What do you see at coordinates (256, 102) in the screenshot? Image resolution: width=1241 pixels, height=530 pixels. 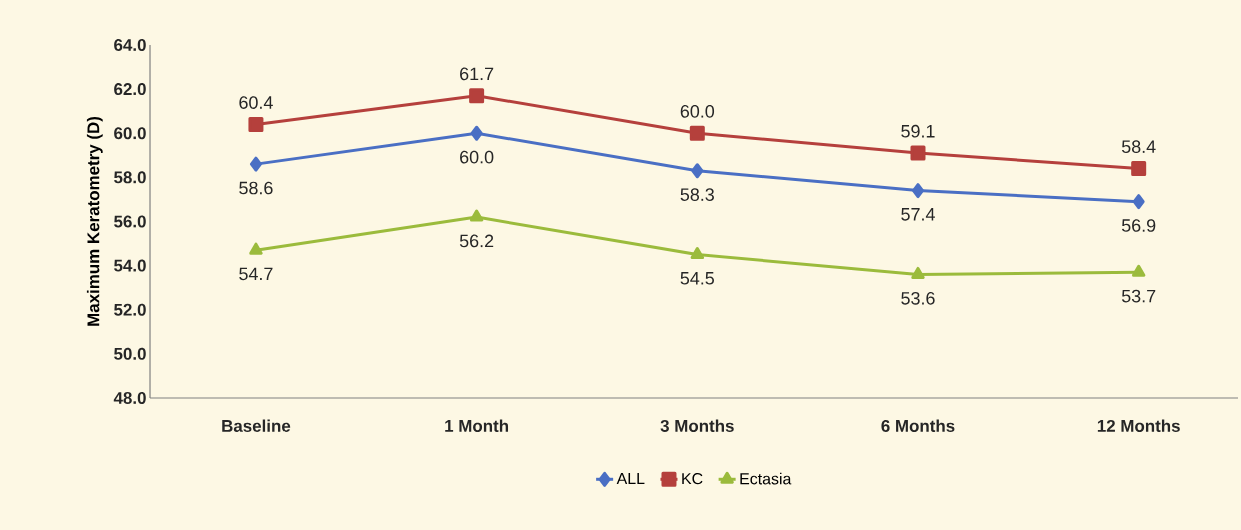 I see `data-label: 60.4` at bounding box center [256, 102].